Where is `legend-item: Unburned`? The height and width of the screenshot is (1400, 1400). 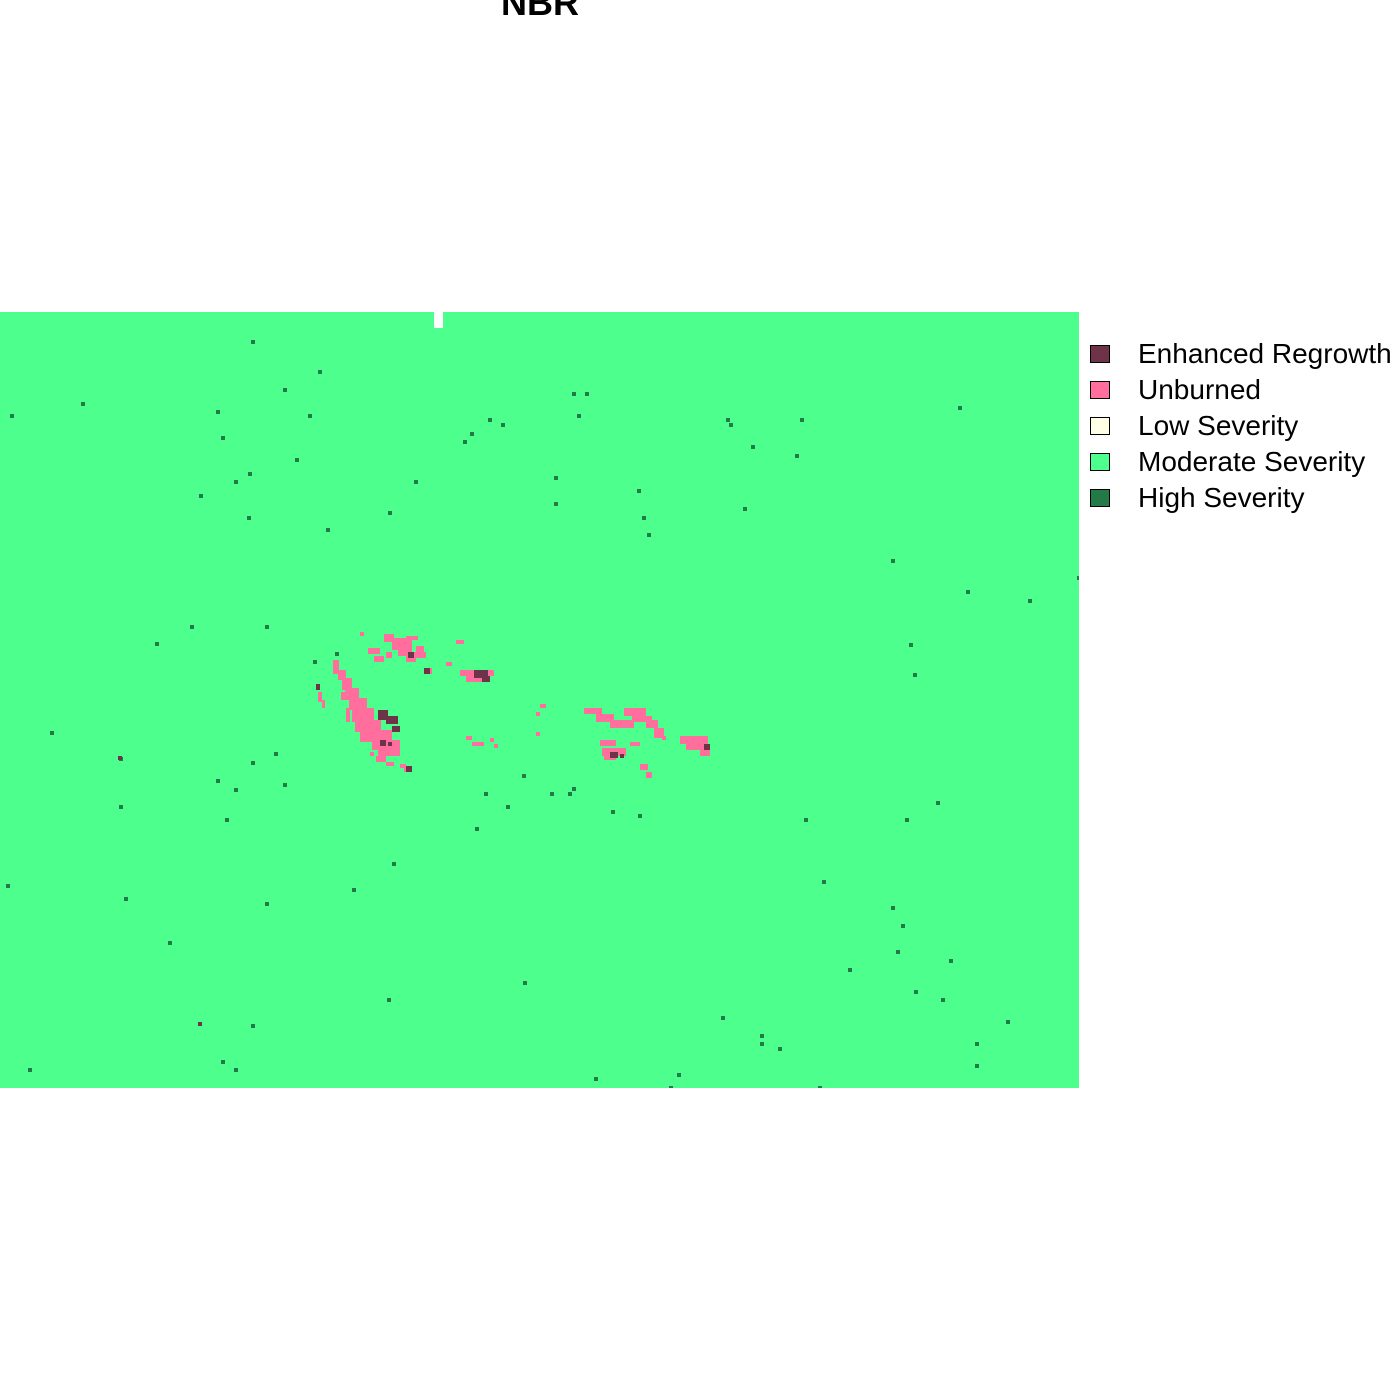
legend-item: Unburned is located at coordinates (1245, 390).